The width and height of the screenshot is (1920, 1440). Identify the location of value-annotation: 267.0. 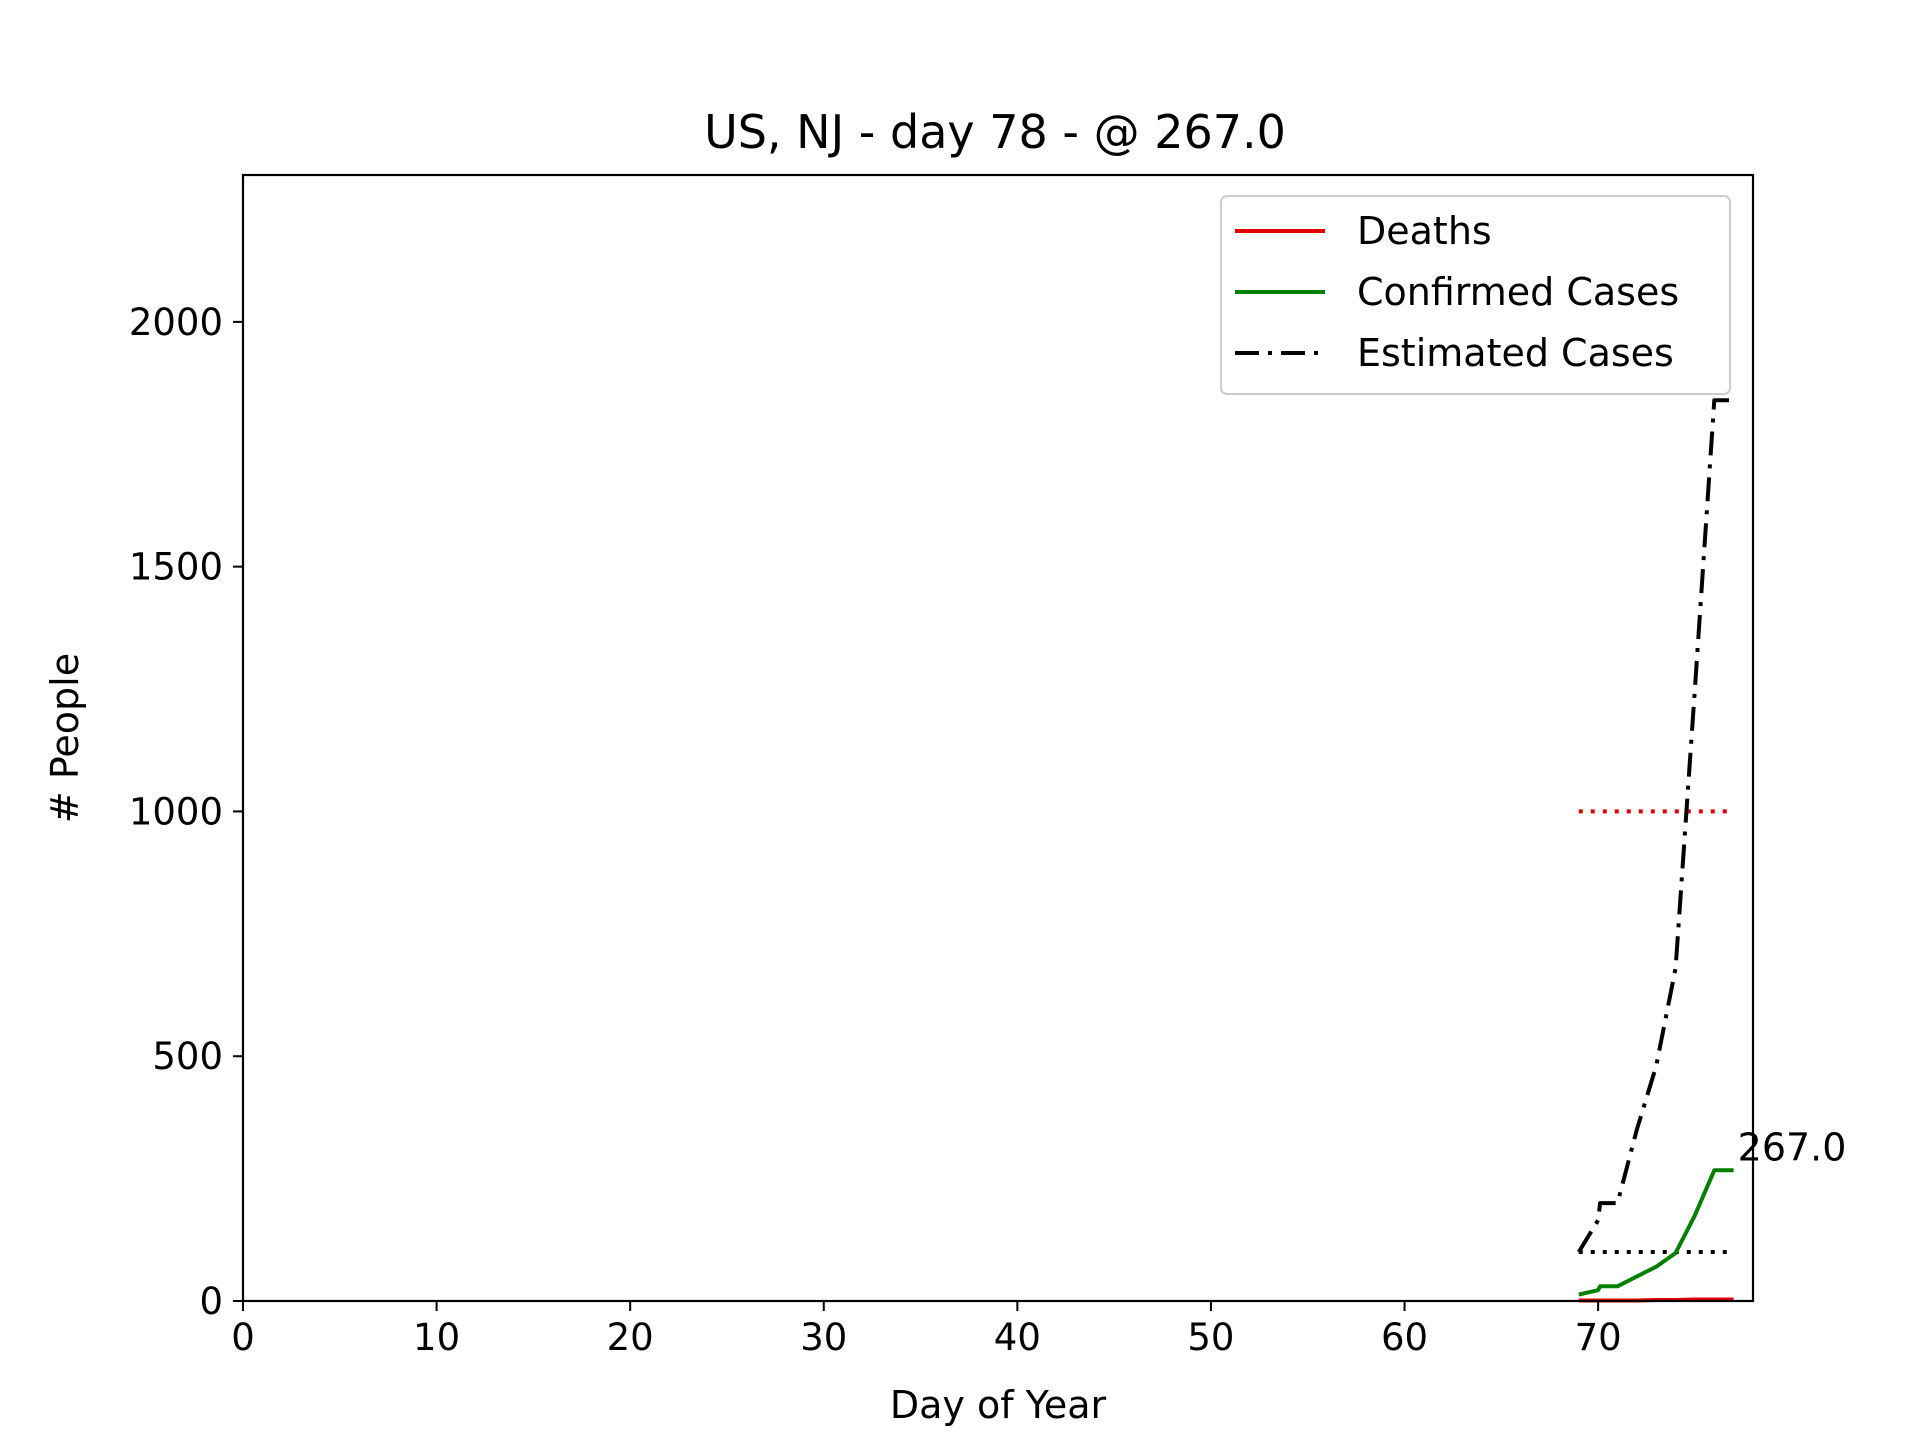
(1792, 1147).